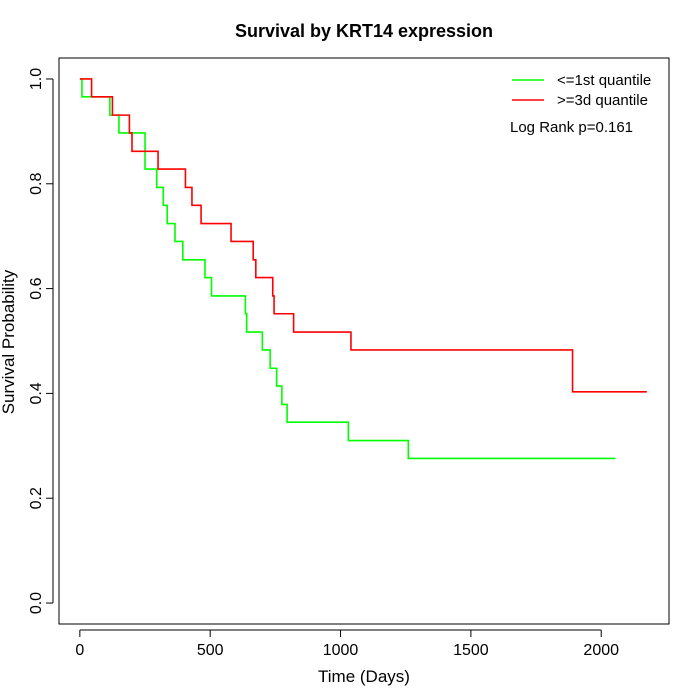 This screenshot has height=700, width=700. I want to click on log-rank-annotation: Log Rank p=0.161, so click(571, 127).